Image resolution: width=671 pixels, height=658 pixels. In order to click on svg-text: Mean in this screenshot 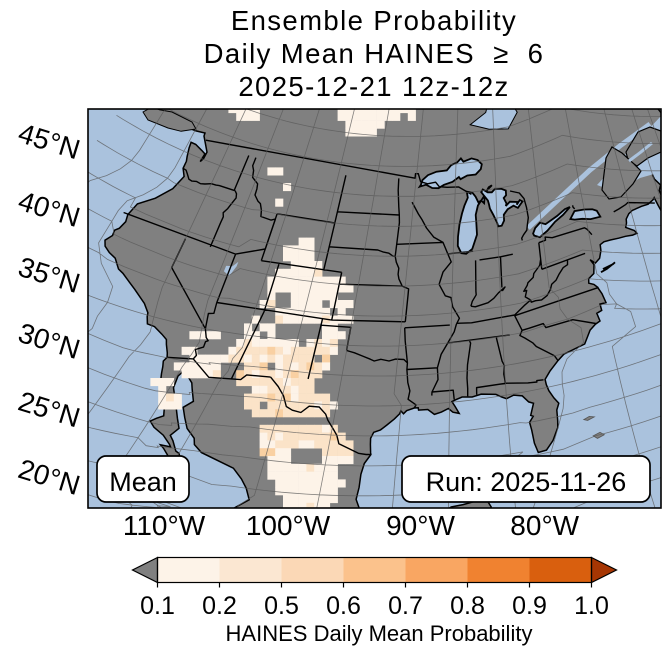, I will do `click(143, 482)`.